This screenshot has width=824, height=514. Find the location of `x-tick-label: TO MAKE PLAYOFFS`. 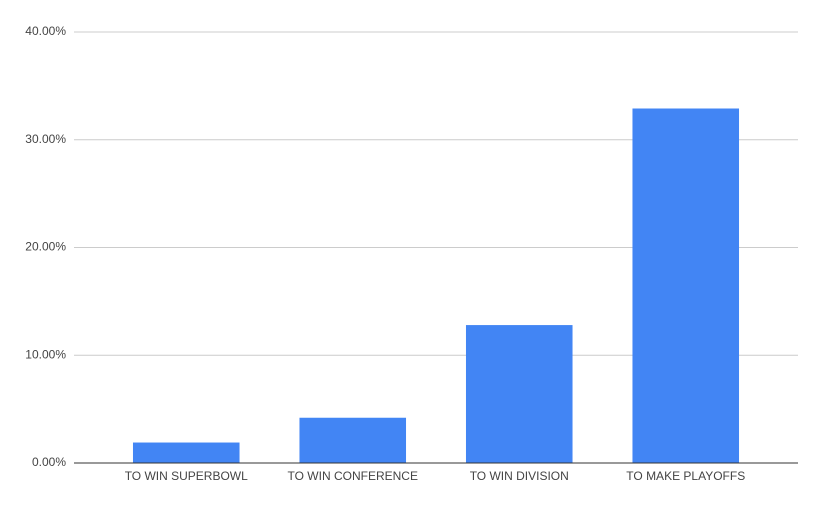

x-tick-label: TO MAKE PLAYOFFS is located at coordinates (685, 476).